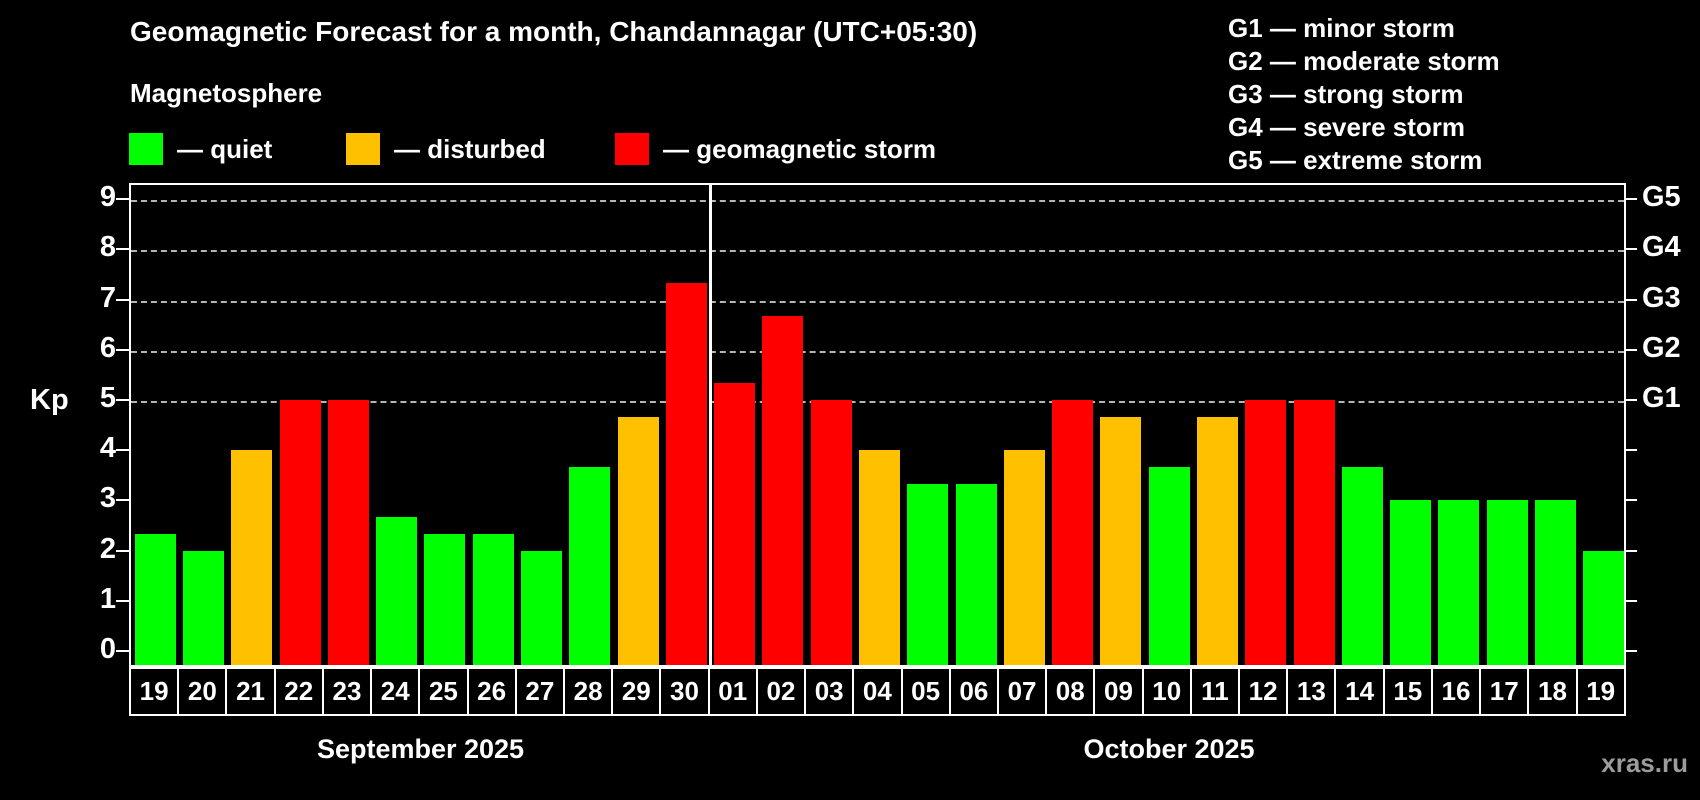 The width and height of the screenshot is (1700, 800). Describe the element at coordinates (1600, 691) in the screenshot. I see `day-box-19-oct: 19` at that location.